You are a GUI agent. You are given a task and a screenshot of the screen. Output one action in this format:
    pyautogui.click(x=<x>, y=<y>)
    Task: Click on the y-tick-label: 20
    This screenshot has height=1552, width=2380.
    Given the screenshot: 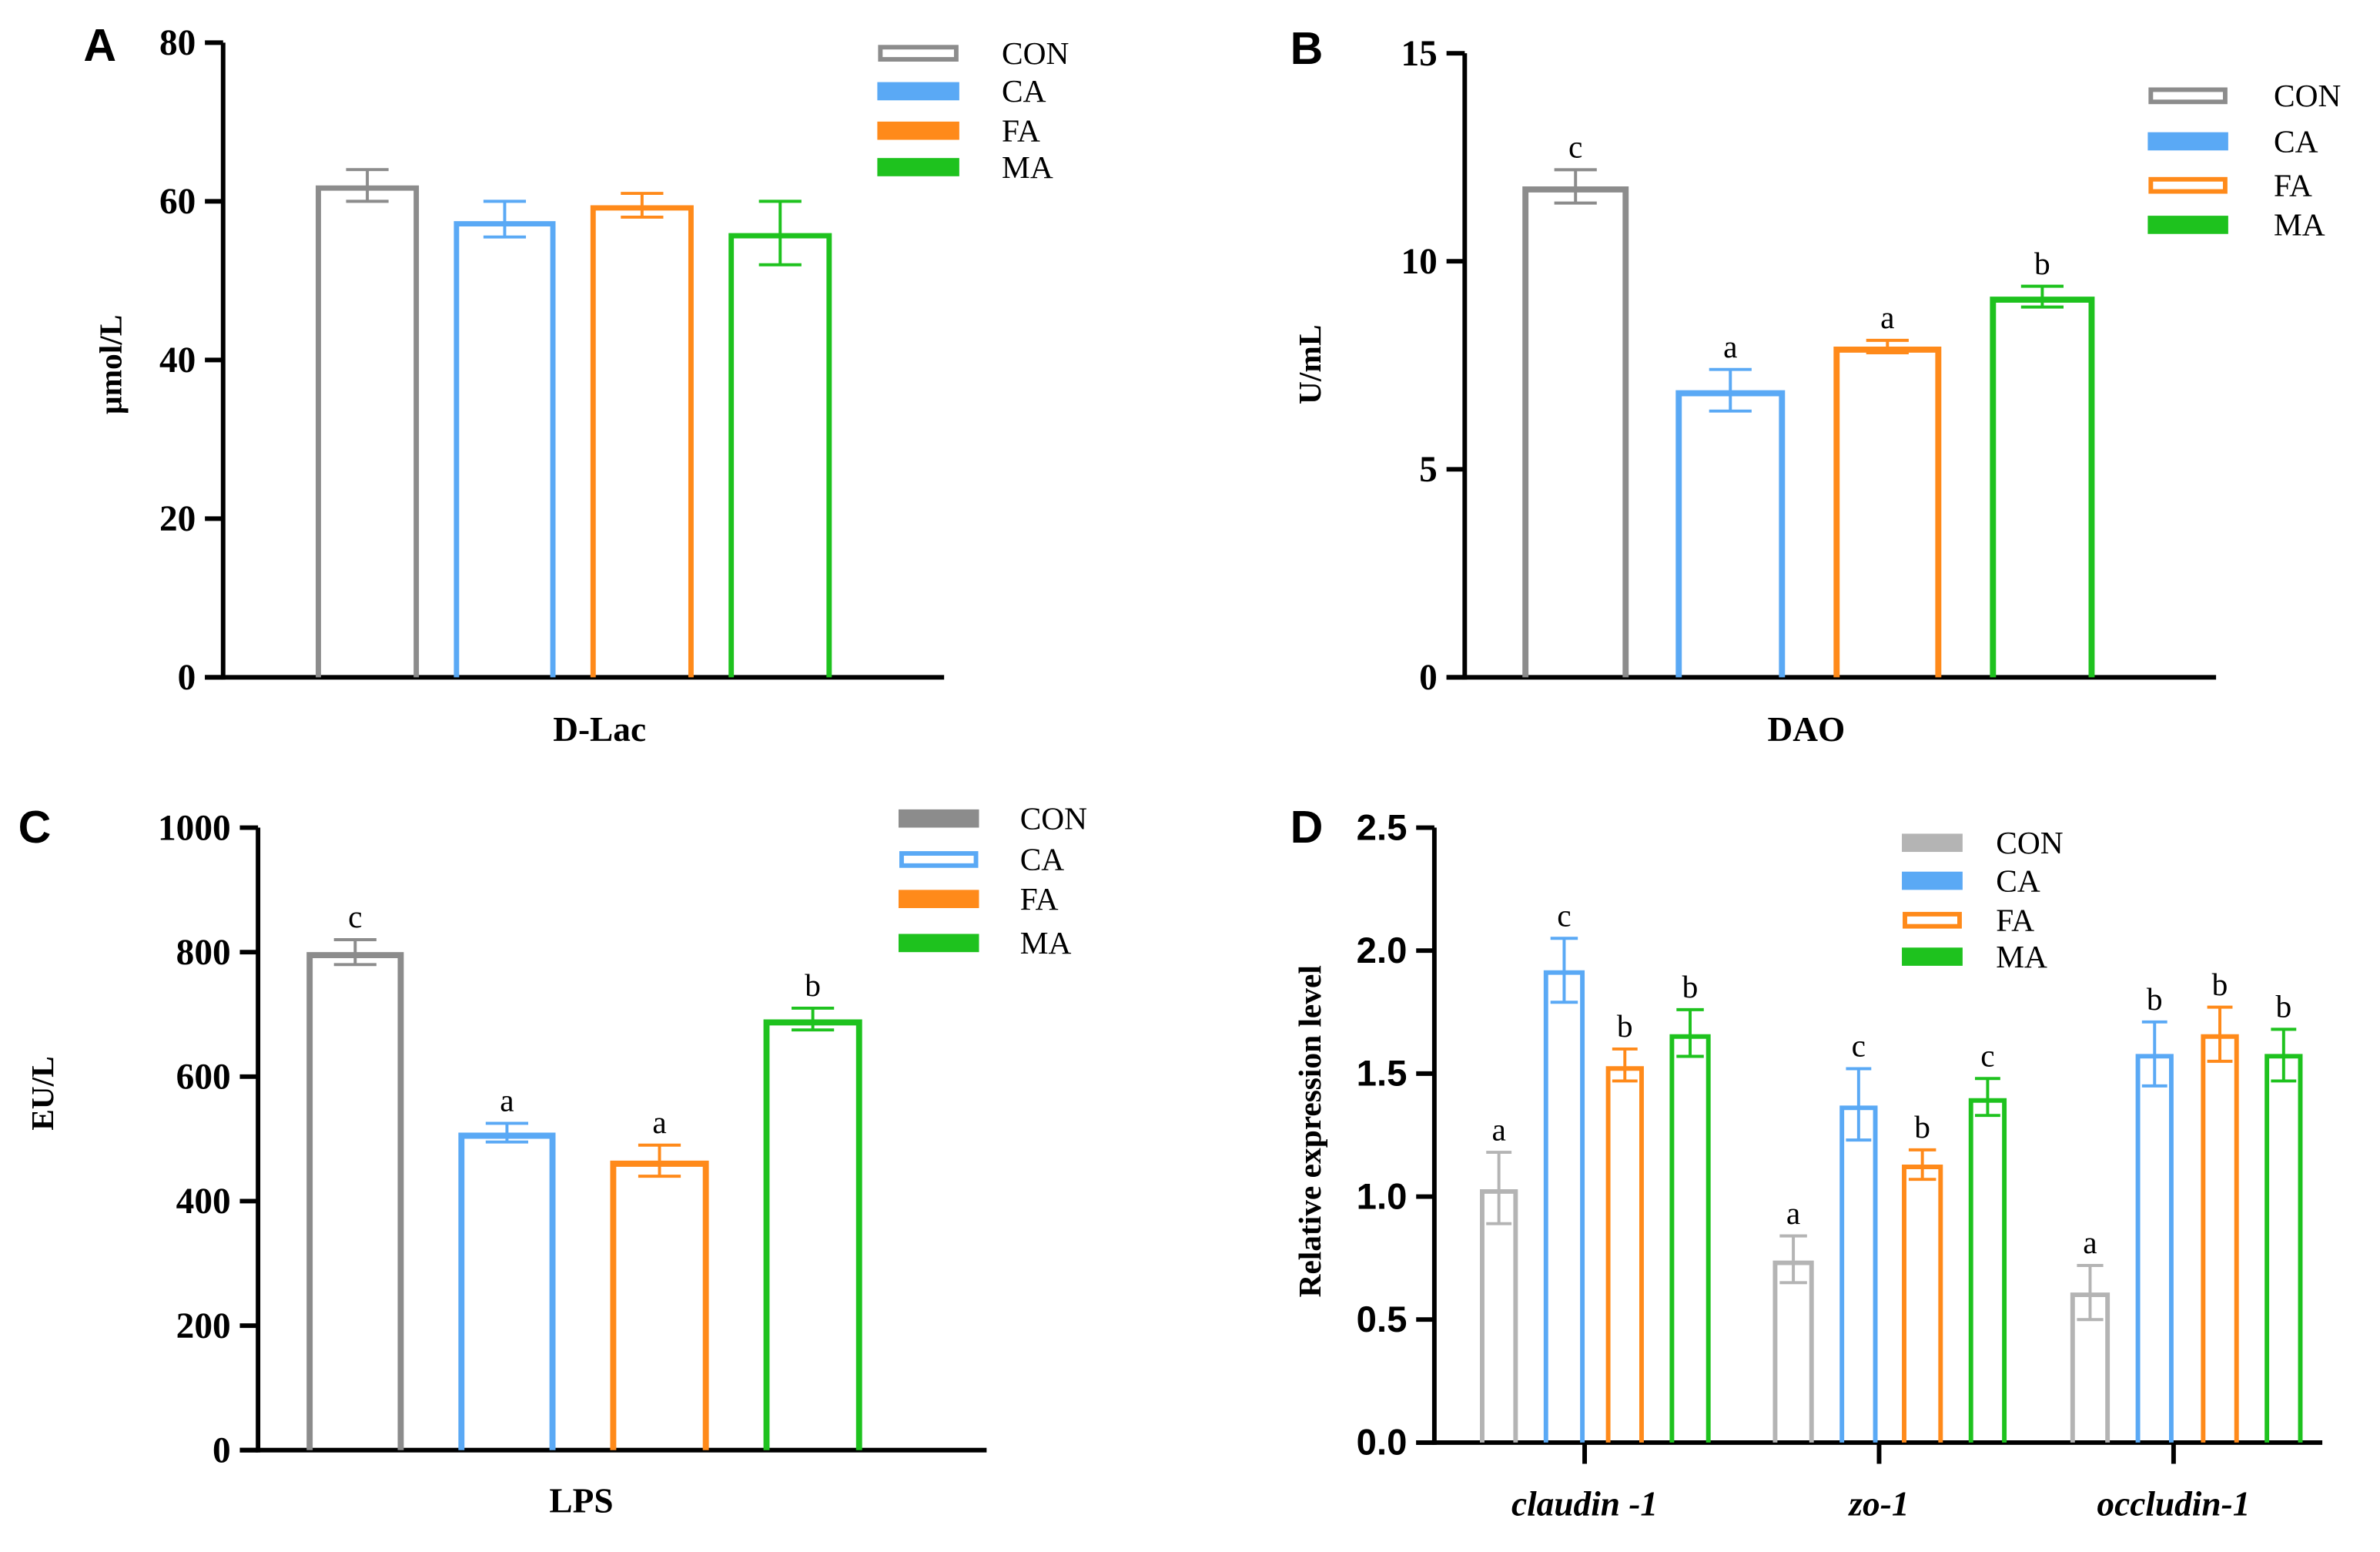 What is the action you would take?
    pyautogui.click(x=178, y=519)
    